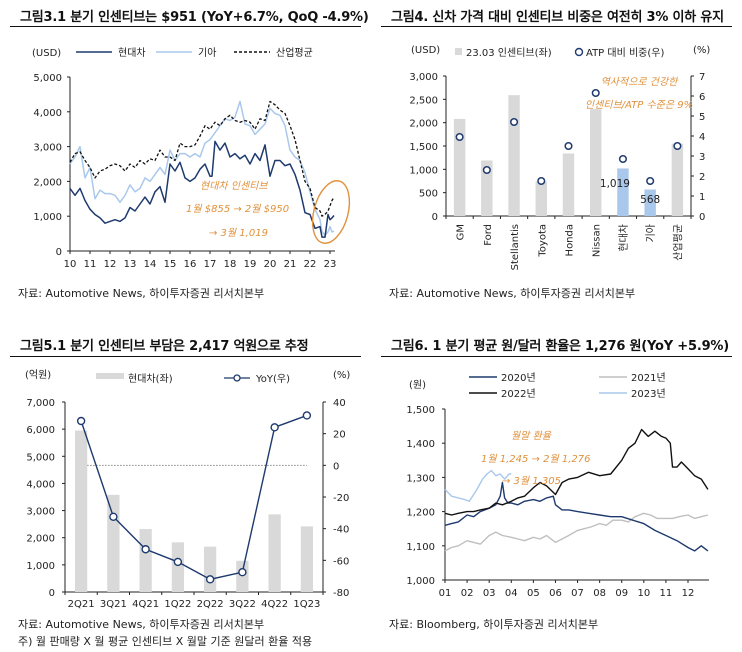 The width and height of the screenshot is (742, 652). Describe the element at coordinates (461, 232) in the screenshot. I see `x-tick-label: GM` at that location.